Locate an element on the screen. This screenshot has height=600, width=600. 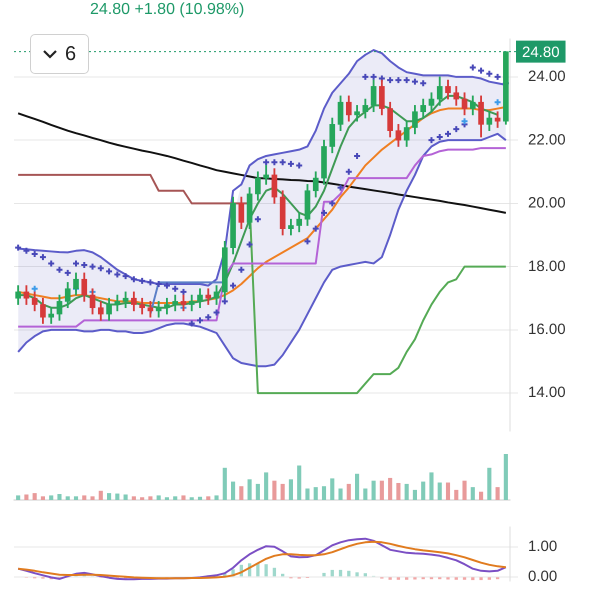
y-tick-label: 0.00 is located at coordinates (543, 576).